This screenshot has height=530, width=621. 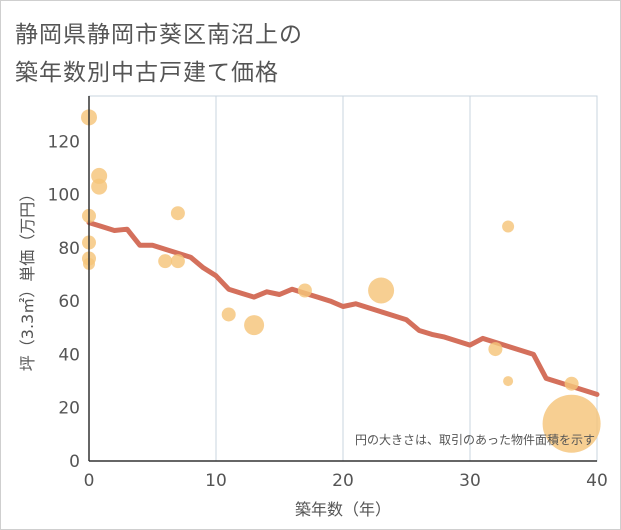 What do you see at coordinates (64, 142) in the screenshot?
I see `y-tick-label: 120` at bounding box center [64, 142].